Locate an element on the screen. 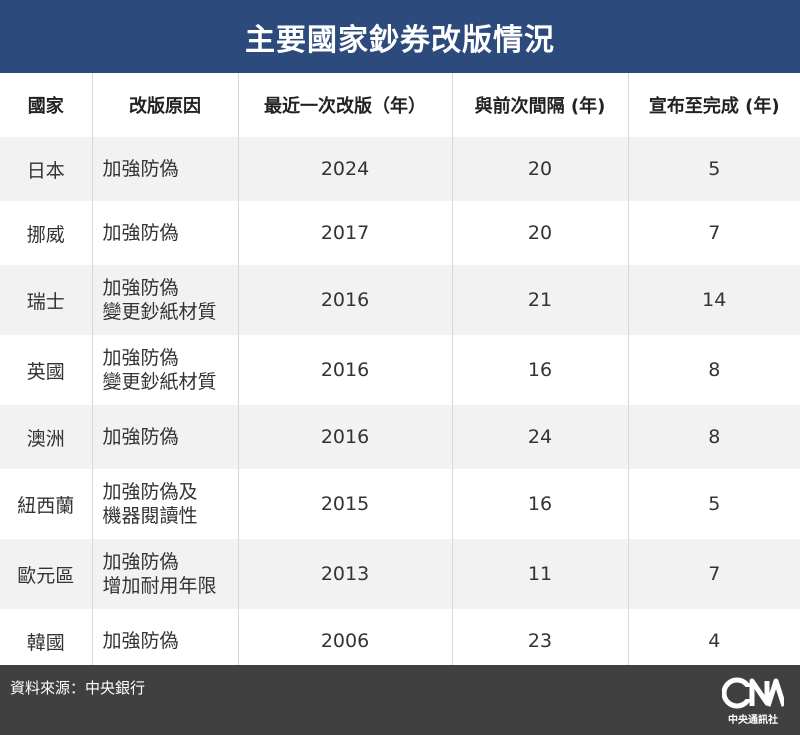  cell-country: 英國 is located at coordinates (46, 370).